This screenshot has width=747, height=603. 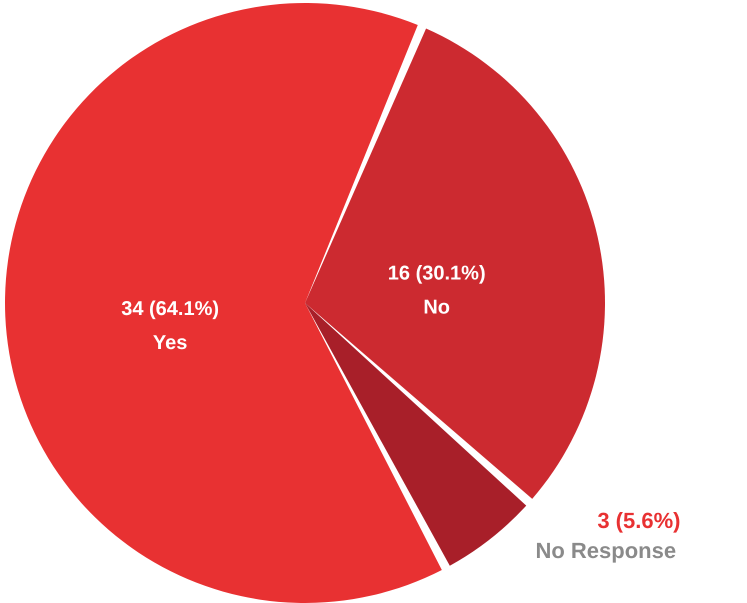 I want to click on slice-label: Yes, so click(x=170, y=343).